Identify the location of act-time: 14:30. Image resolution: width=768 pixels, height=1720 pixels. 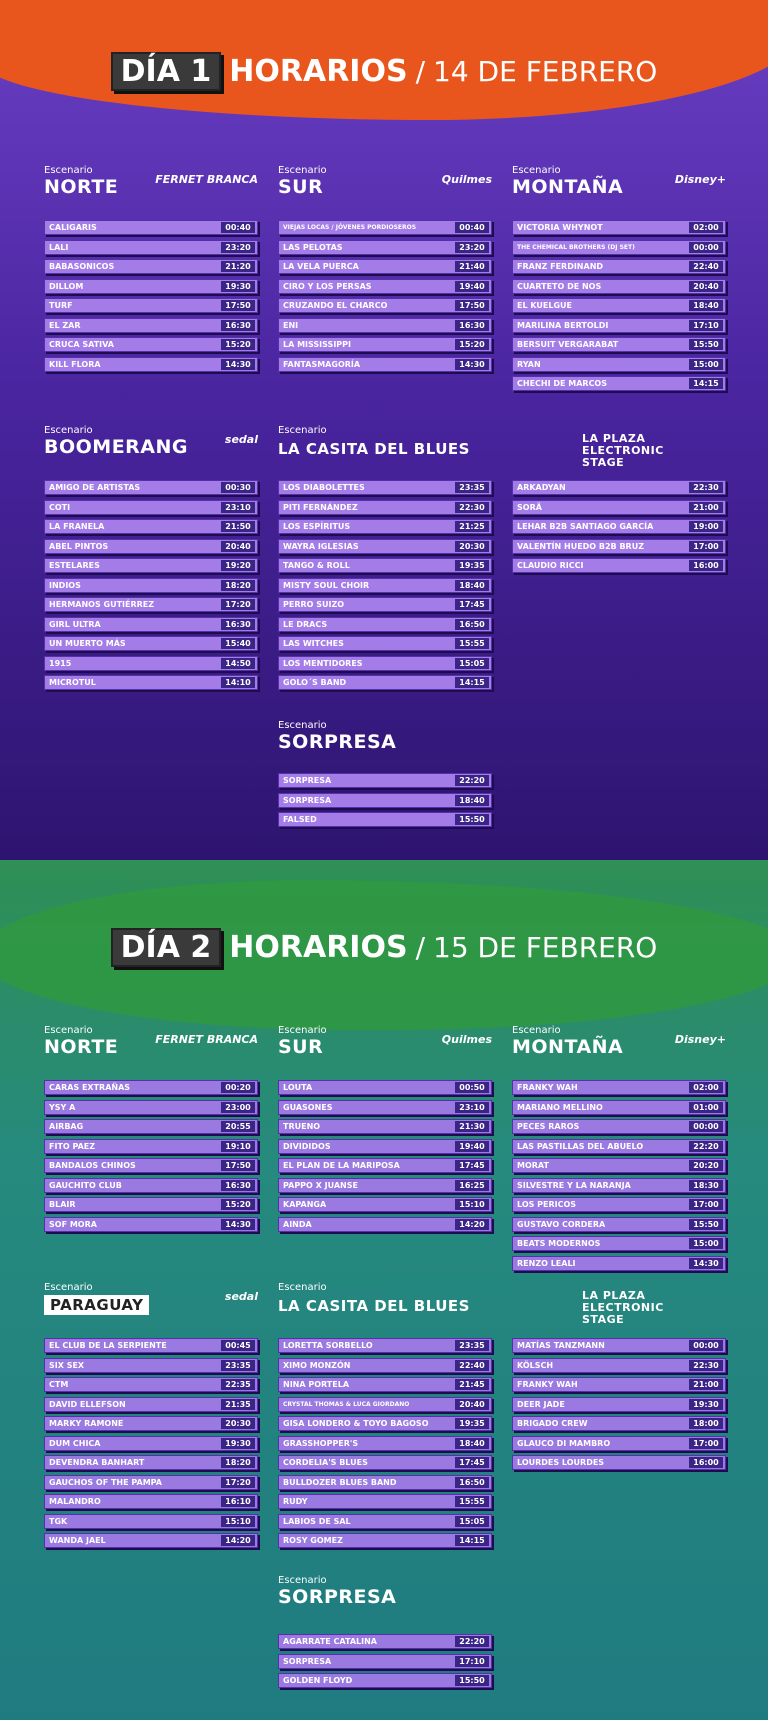
(472, 364).